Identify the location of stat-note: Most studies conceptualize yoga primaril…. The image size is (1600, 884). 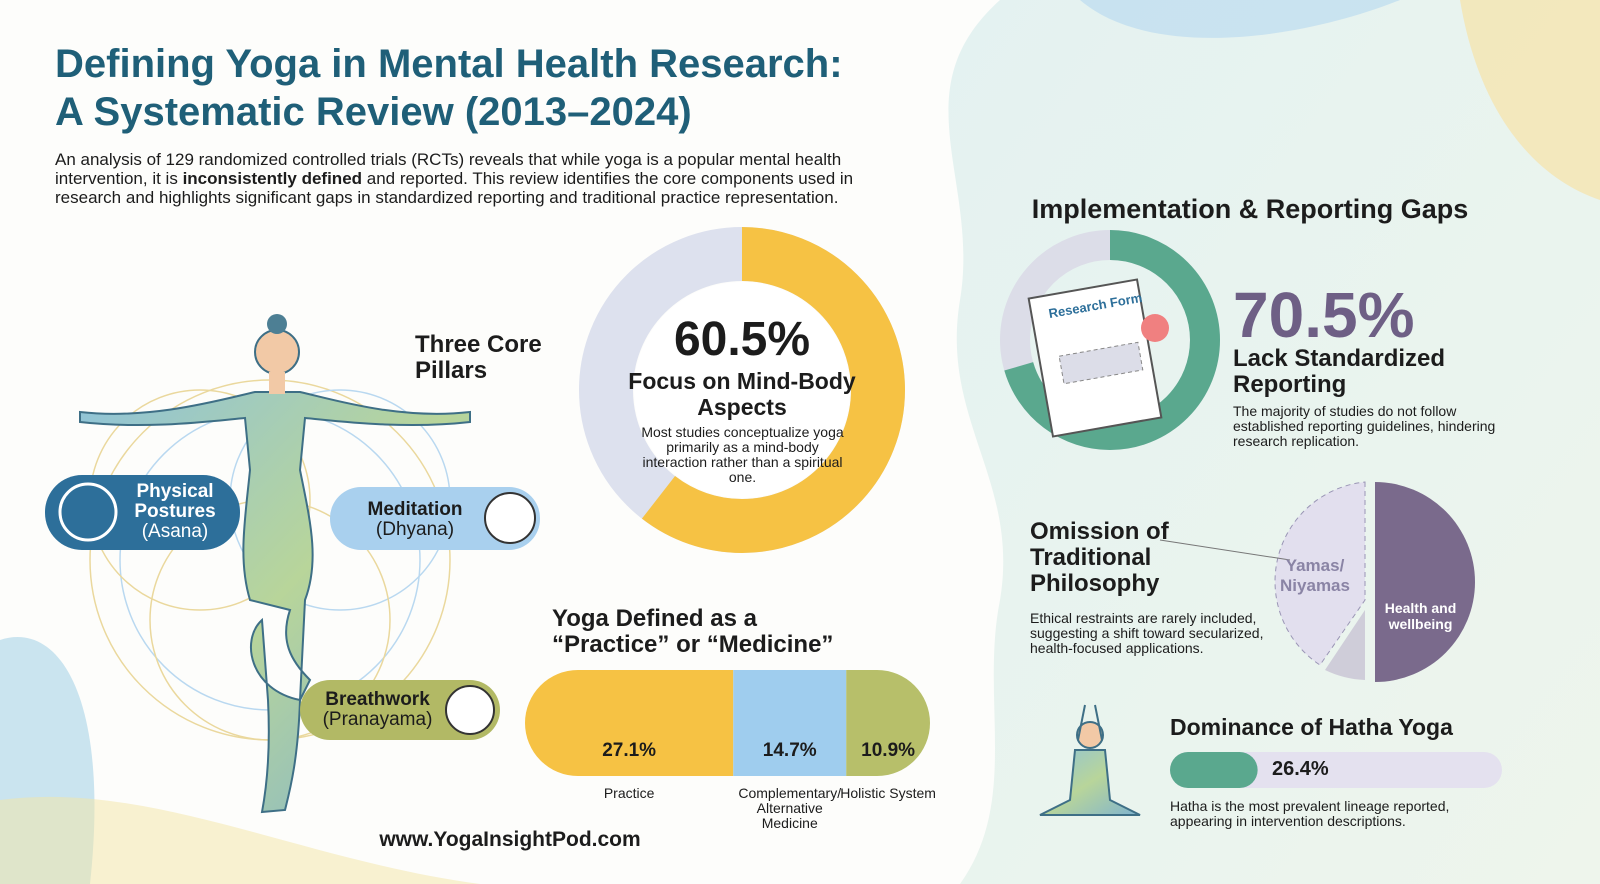
(742, 454).